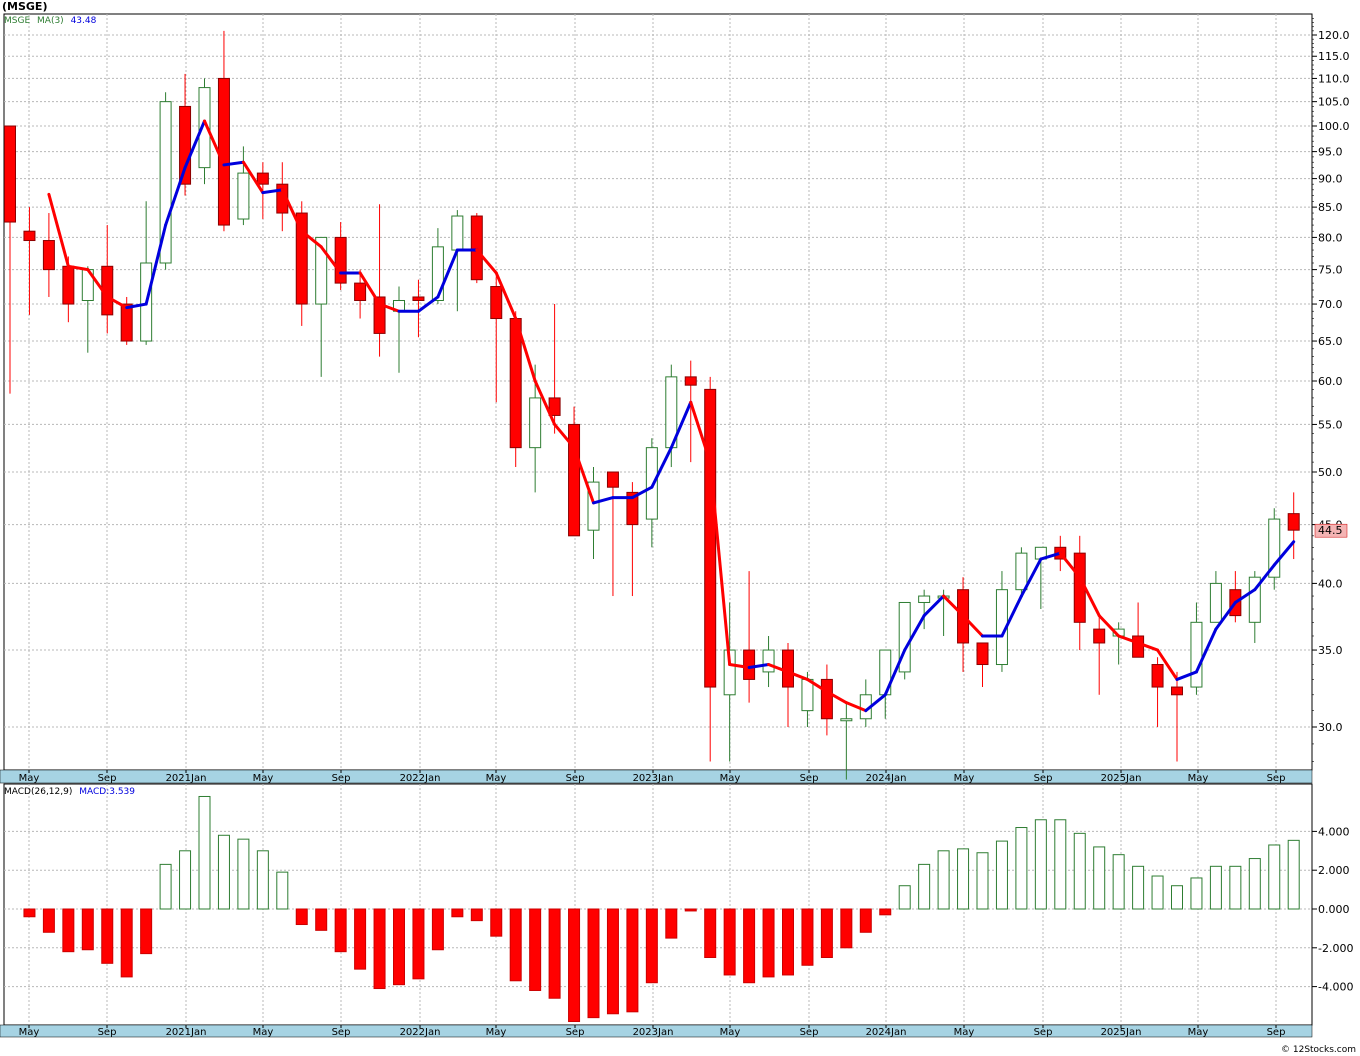 The height and width of the screenshot is (1056, 1360). Describe the element at coordinates (656, 776) in the screenshot. I see `price-date-axis` at that location.